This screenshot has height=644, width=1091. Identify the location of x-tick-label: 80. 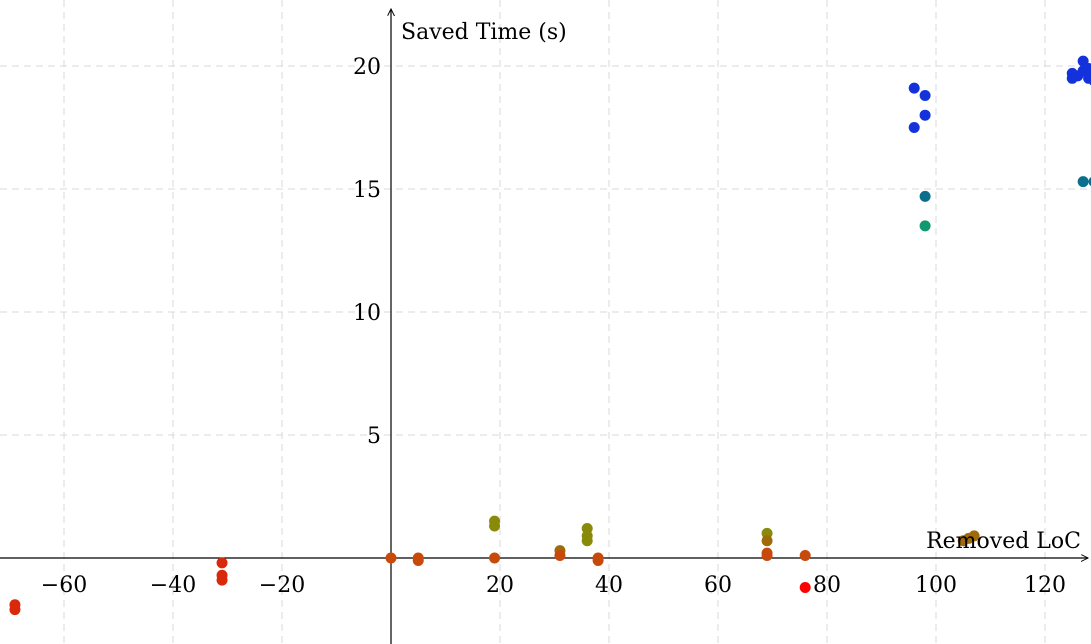
(827, 585).